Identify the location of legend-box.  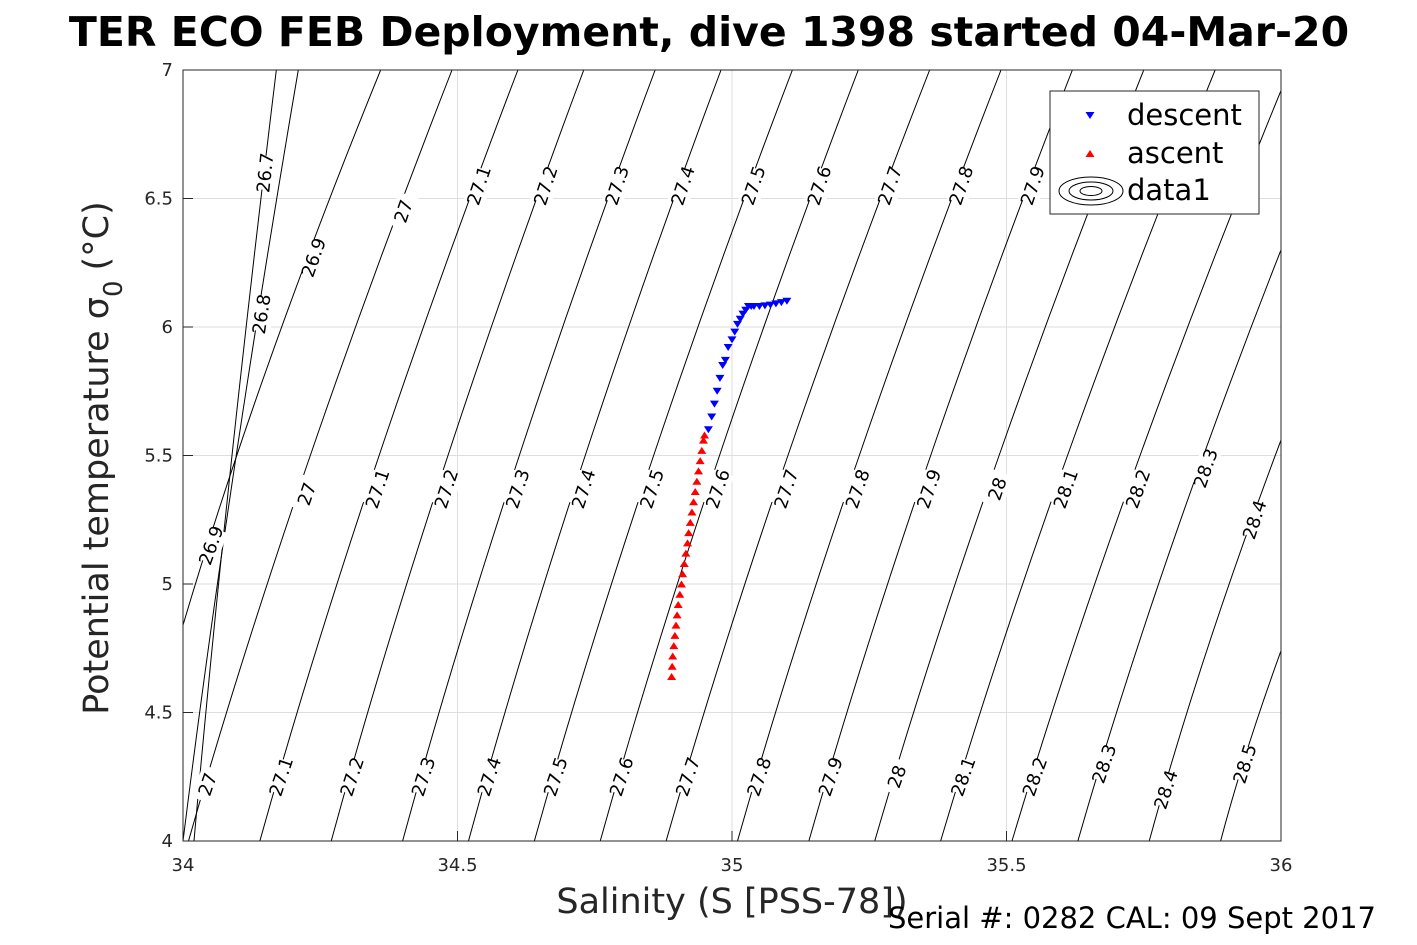
(1154, 152).